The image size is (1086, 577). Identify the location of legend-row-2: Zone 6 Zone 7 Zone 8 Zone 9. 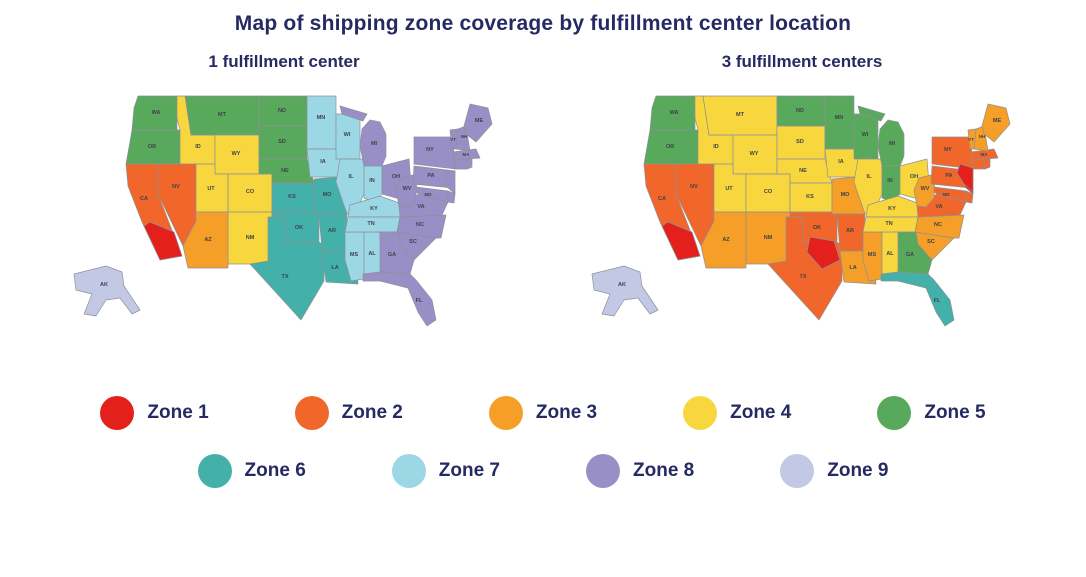
(543, 471).